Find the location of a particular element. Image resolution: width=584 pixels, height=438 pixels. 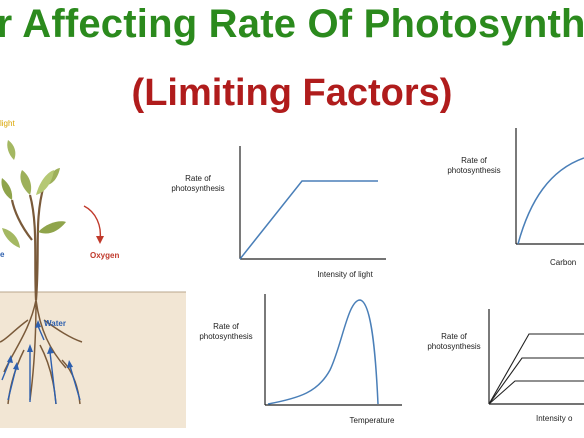

graph-co2-ylabel-2: photosynthesis is located at coordinates (474, 170).